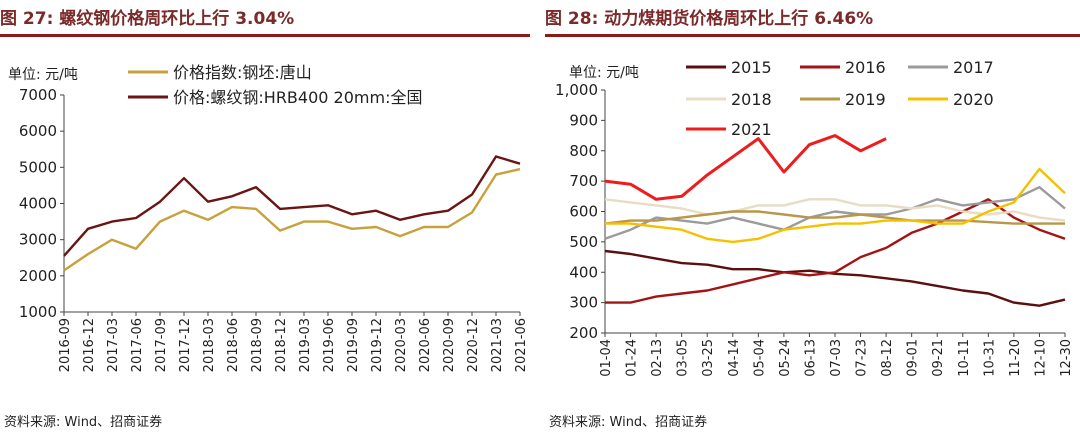 This screenshot has width=1080, height=442. What do you see at coordinates (38, 276) in the screenshot?
I see `left-y-tick-label: 2000` at bounding box center [38, 276].